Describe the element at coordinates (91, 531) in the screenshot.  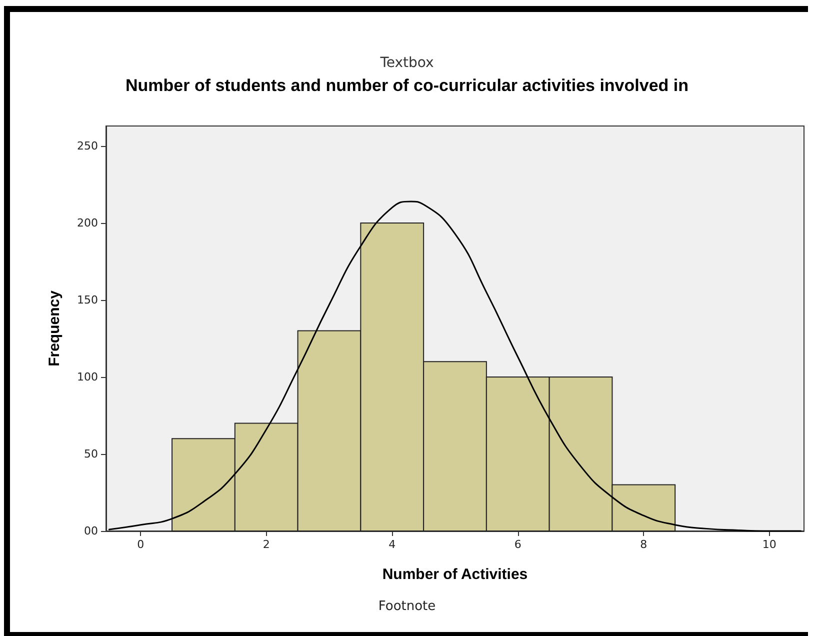
I see `y-tick-label: 00` at that location.